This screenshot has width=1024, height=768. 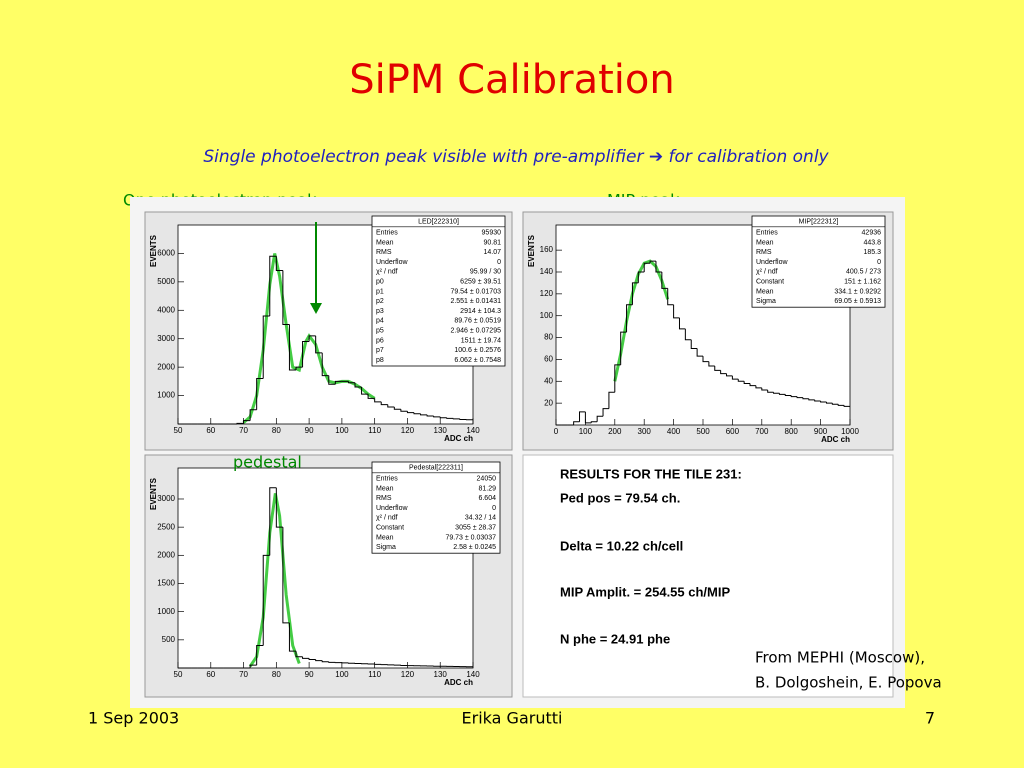 I want to click on y-tick-label: 140, so click(x=547, y=271).